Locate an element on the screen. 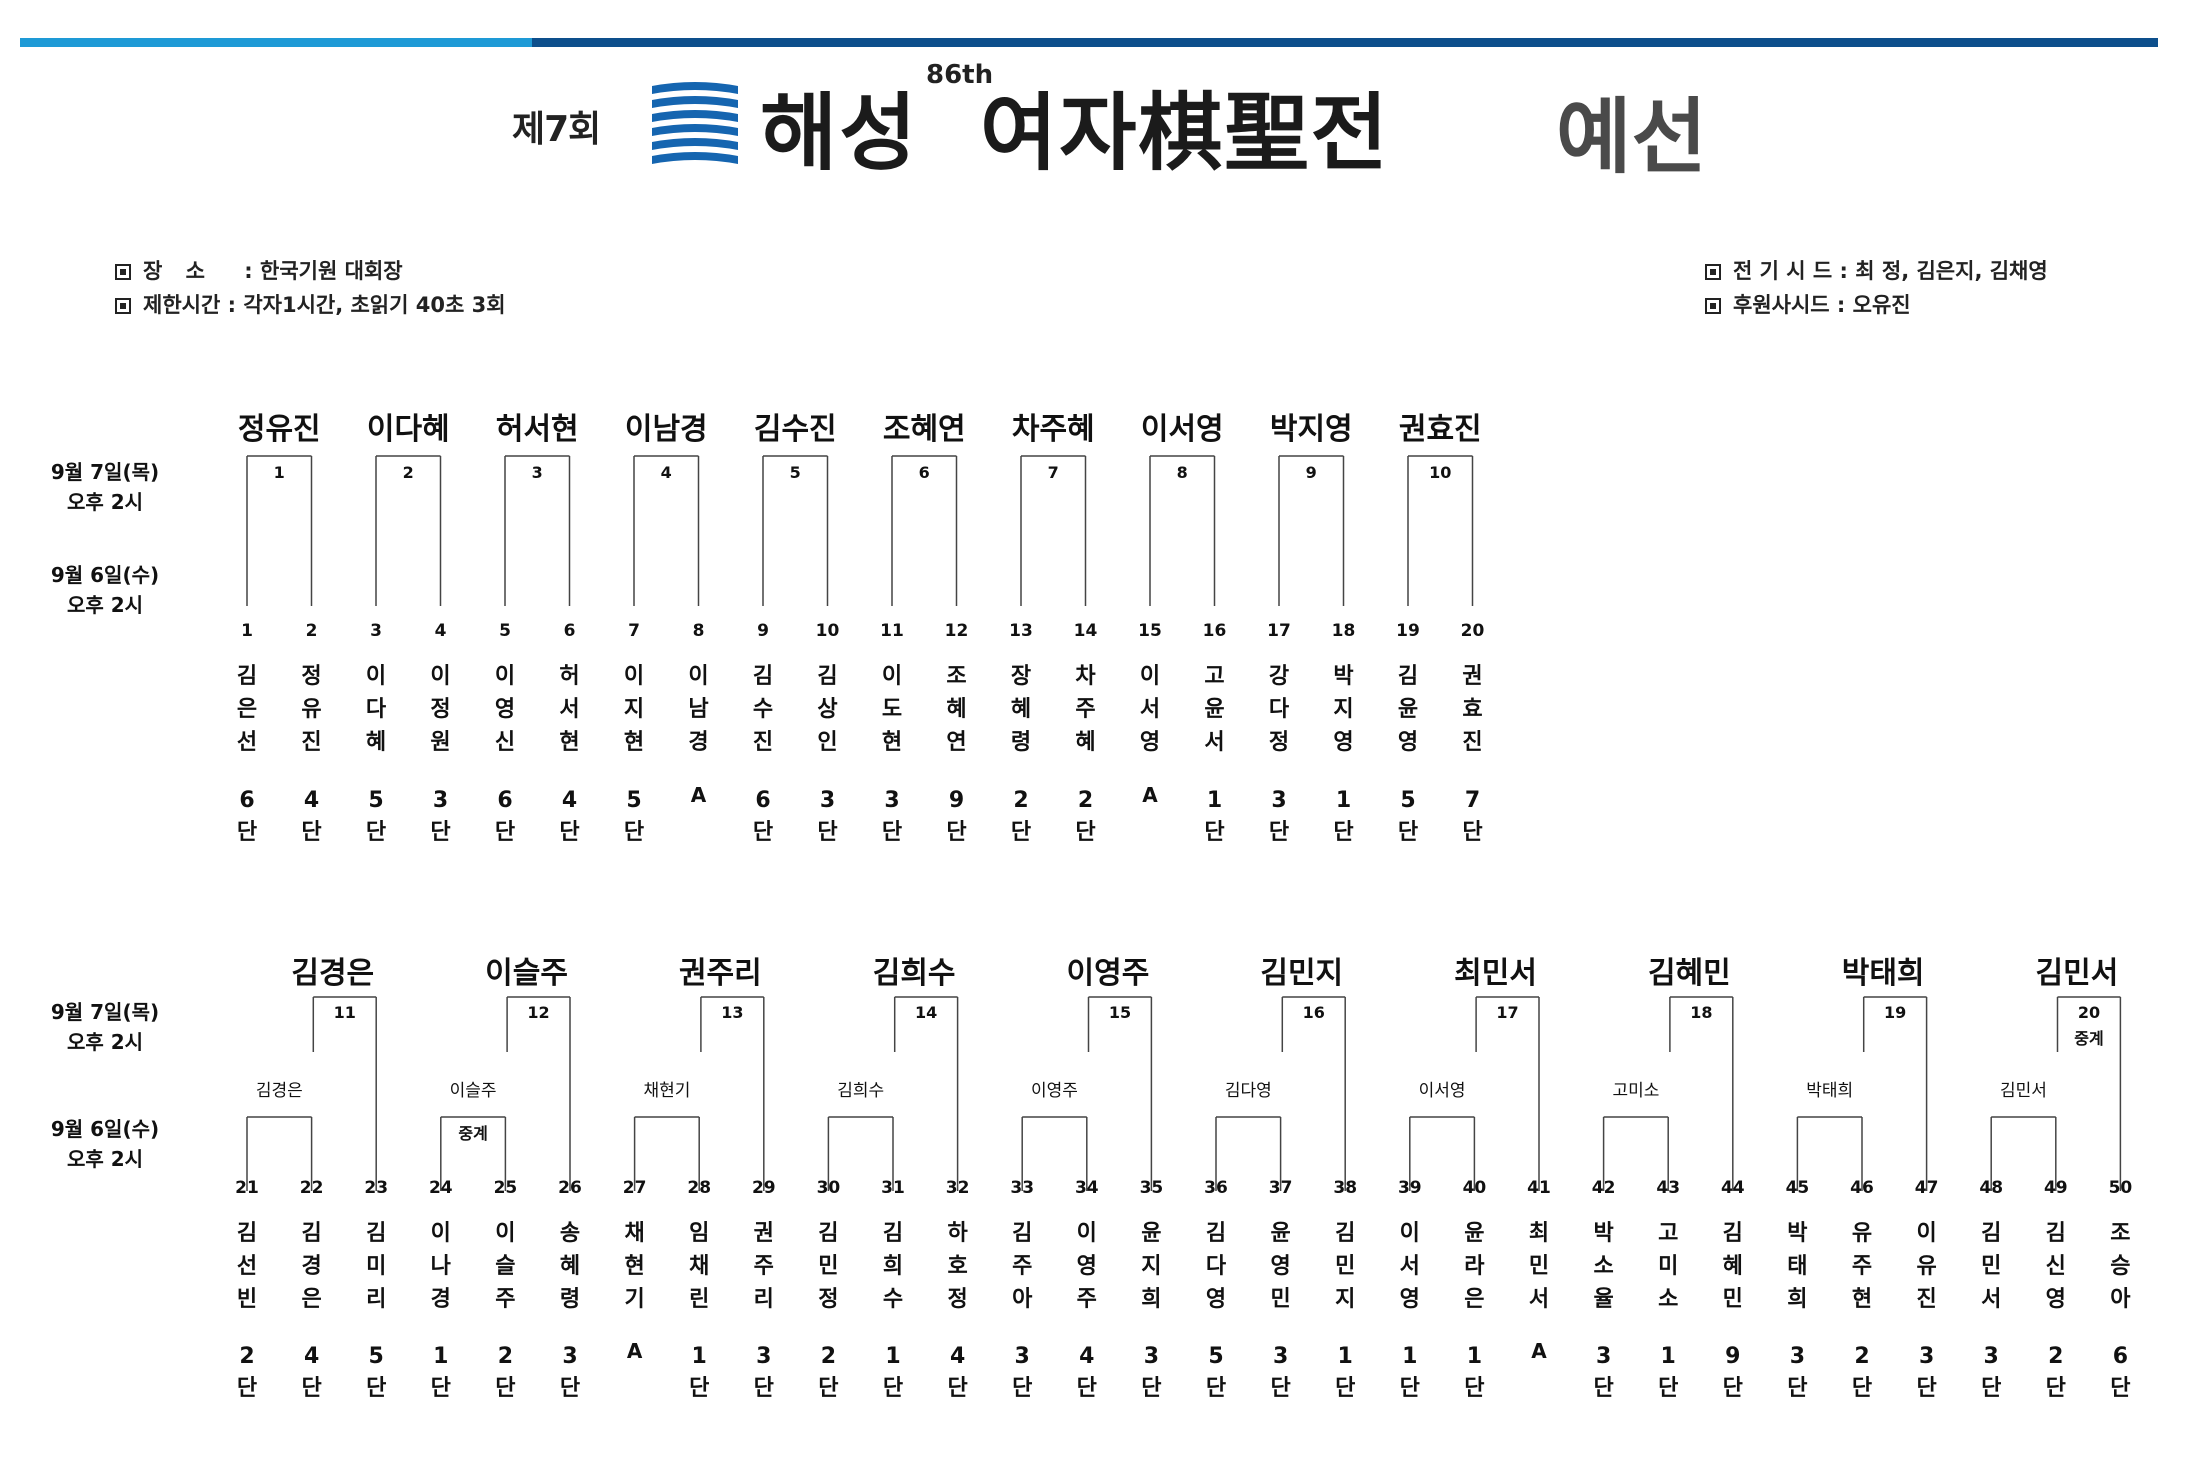 The height and width of the screenshot is (1478, 2196). player-seed-number: 3 is located at coordinates (376, 631).